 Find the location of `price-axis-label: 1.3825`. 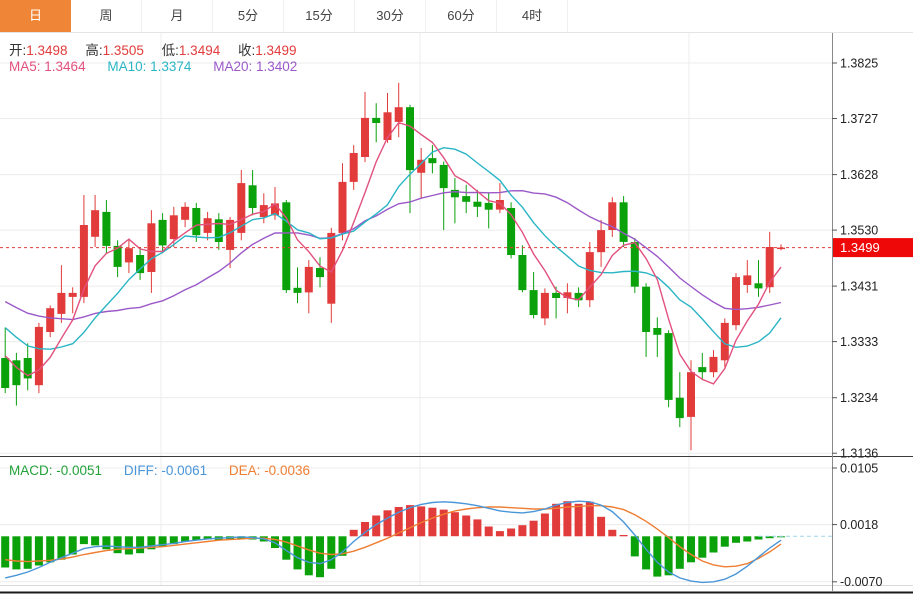

price-axis-label: 1.3825 is located at coordinates (859, 63).